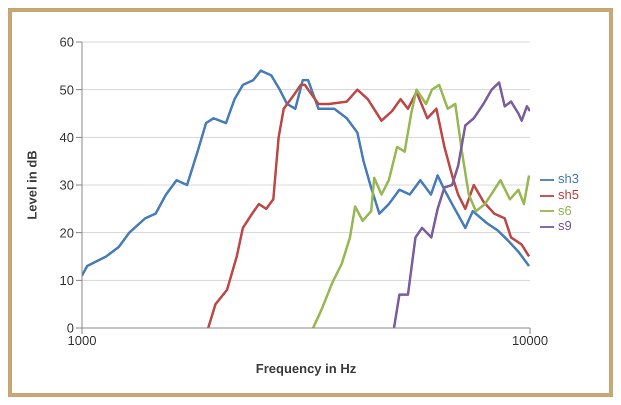 The width and height of the screenshot is (621, 405). What do you see at coordinates (568, 194) in the screenshot?
I see `legend-label: sh5` at bounding box center [568, 194].